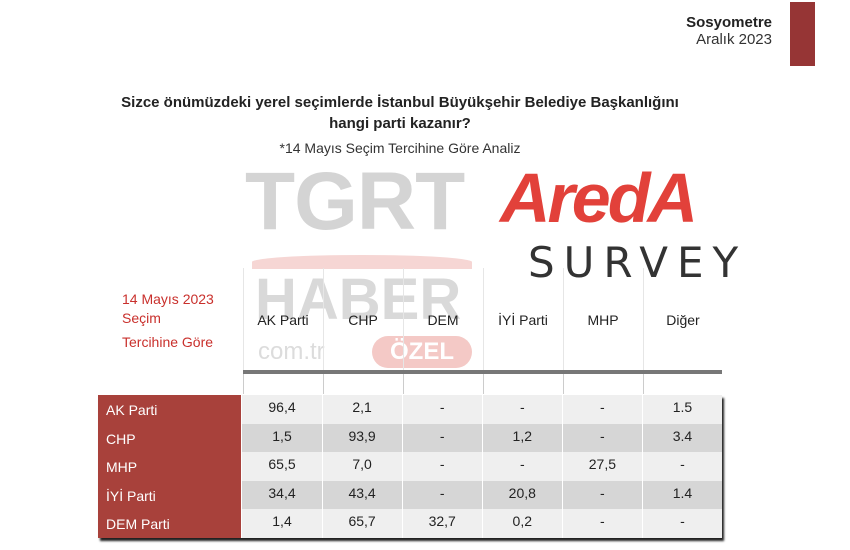 This screenshot has width=850, height=550. I want to click on table-cell: 93,9, so click(361, 438).